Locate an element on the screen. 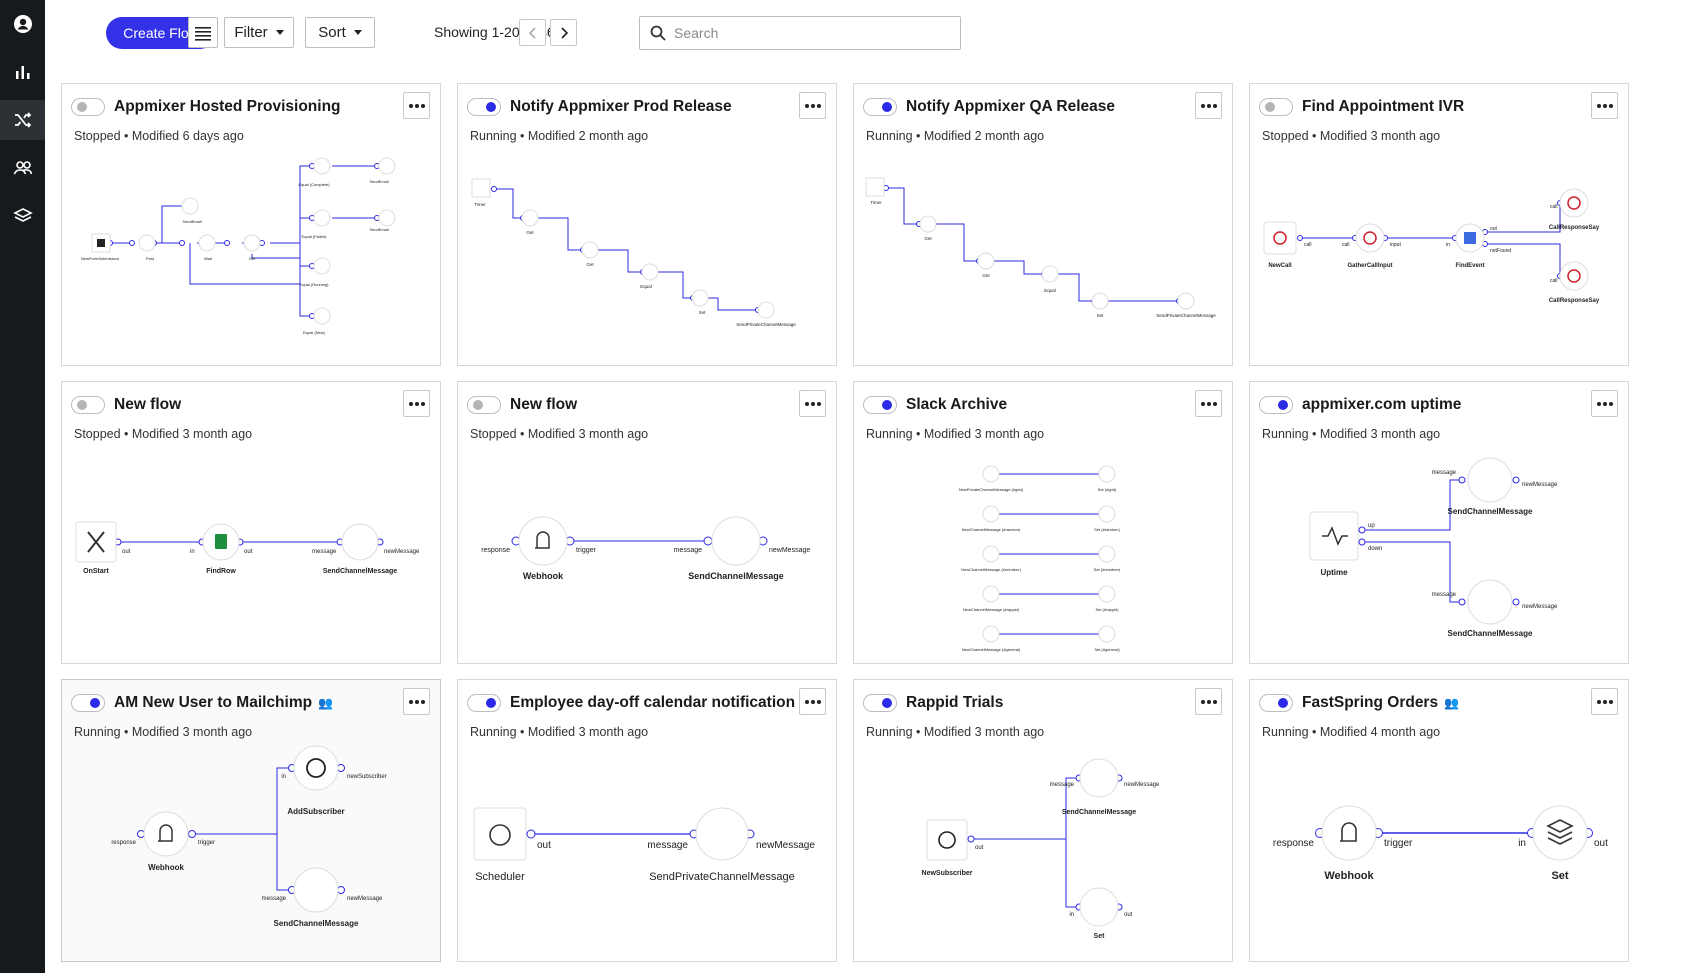 This screenshot has height=973, width=1688. shuffle-flows-icon is located at coordinates (22, 120).